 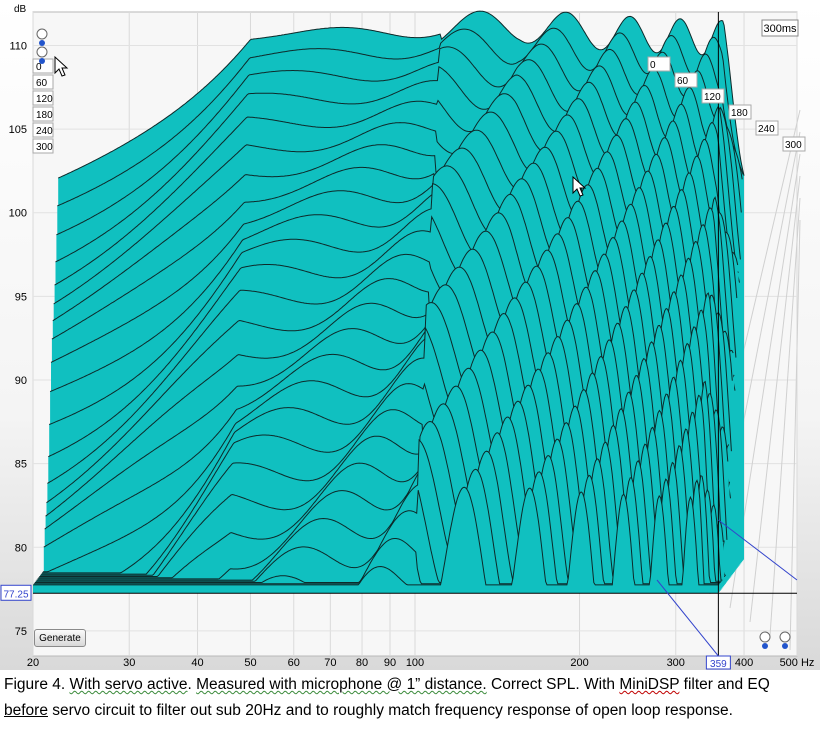 I want to click on cursor-x-readout-box, so click(x=718, y=662).